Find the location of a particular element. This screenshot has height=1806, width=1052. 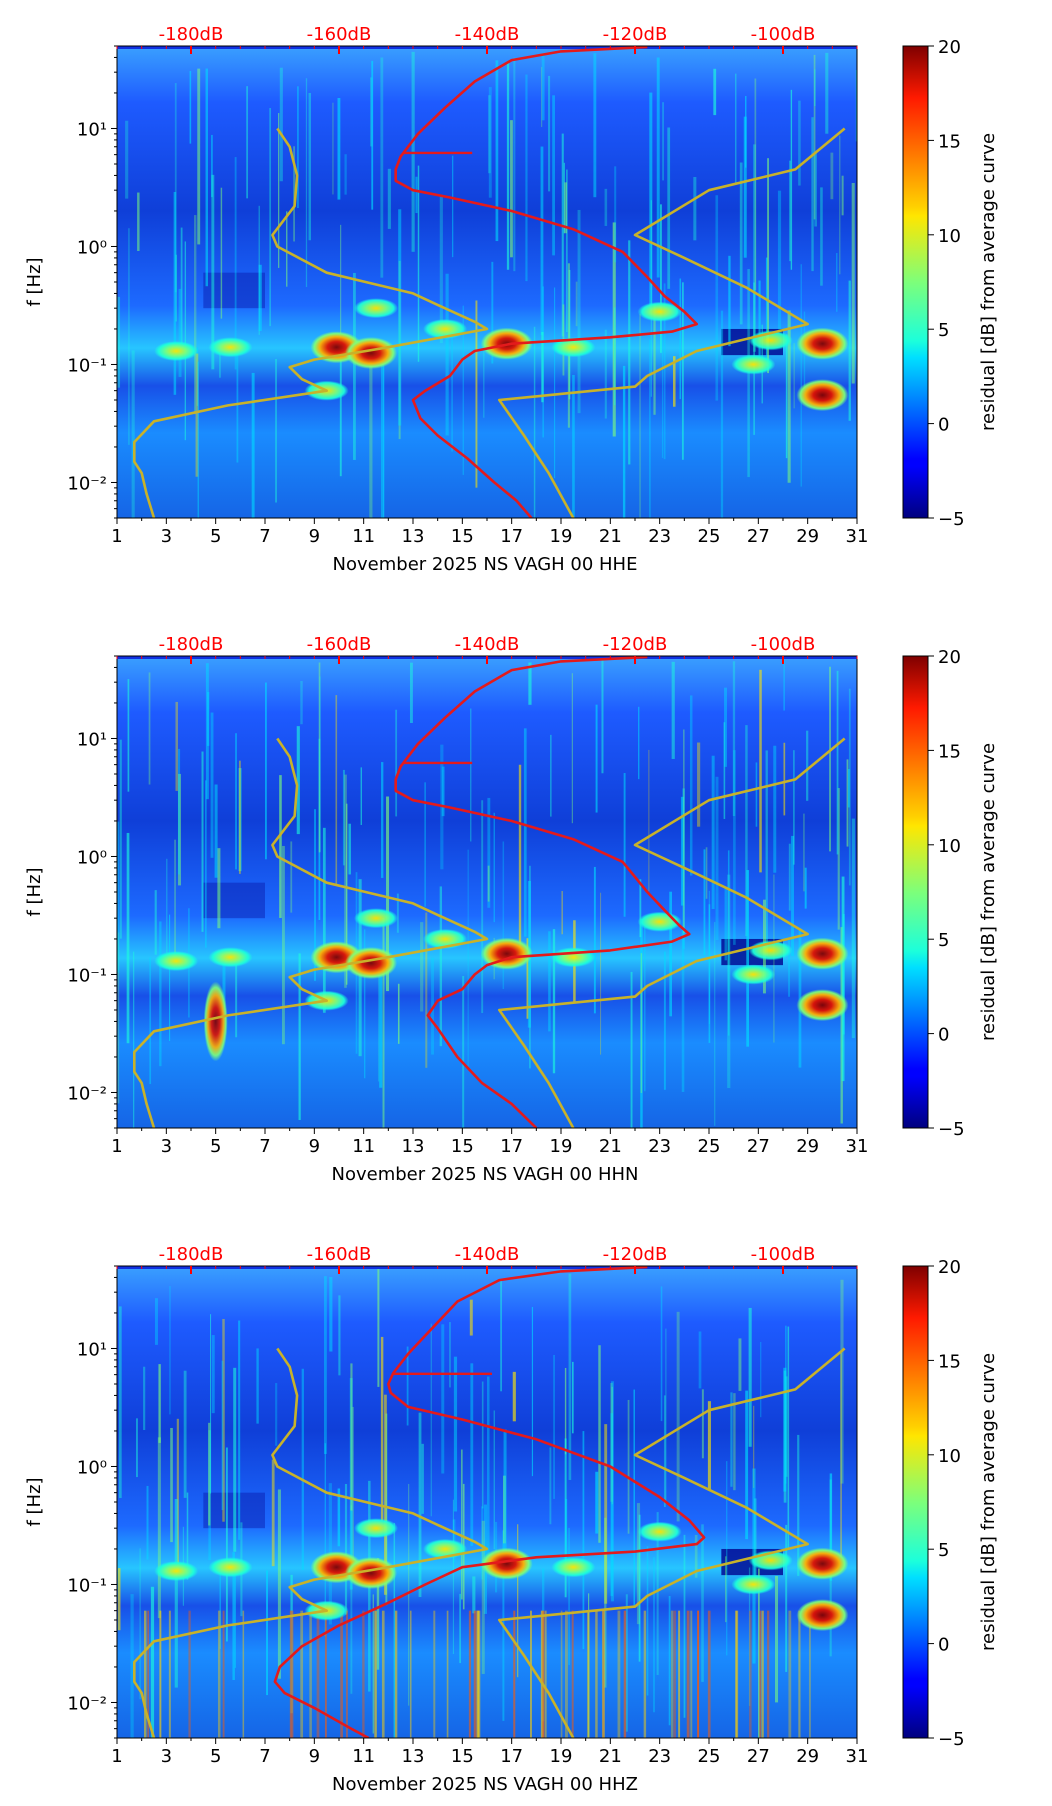

colorbar-gradient is located at coordinates (915, 892).